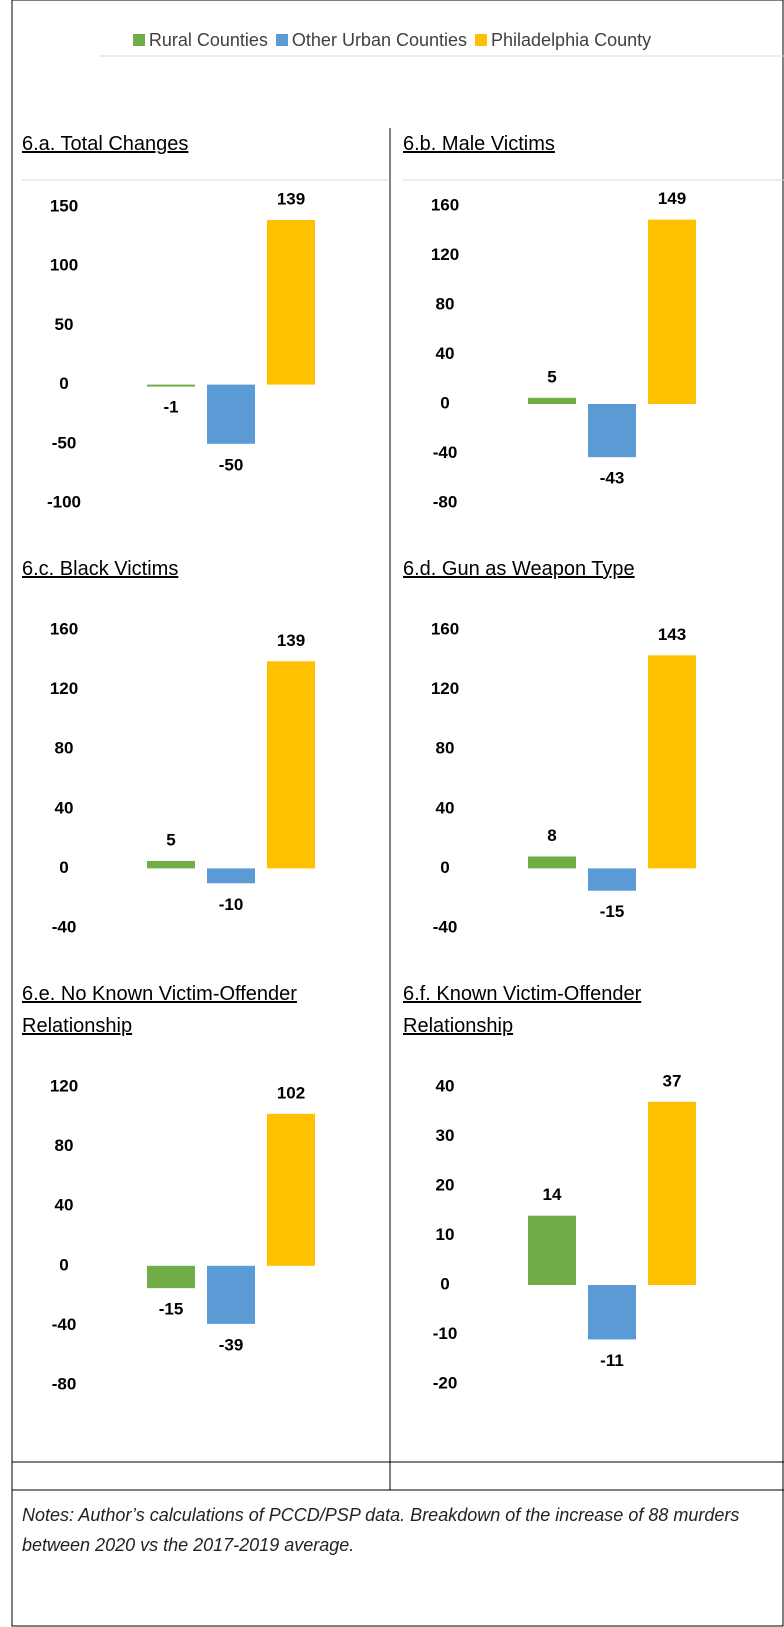 Image resolution: width=784 pixels, height=1627 pixels. I want to click on chart-title: 6.d. Gun as Weapon Type, so click(519, 569).